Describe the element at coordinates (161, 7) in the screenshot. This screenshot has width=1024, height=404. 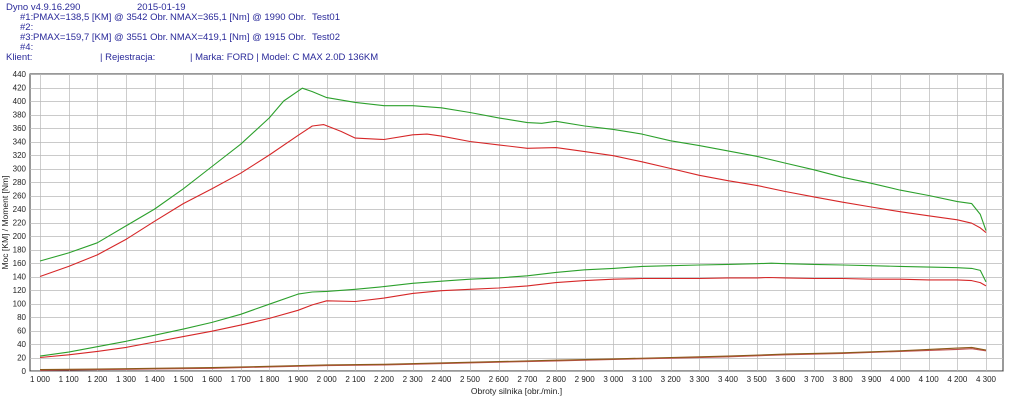
I see `test-date: 2015-01-19` at that location.